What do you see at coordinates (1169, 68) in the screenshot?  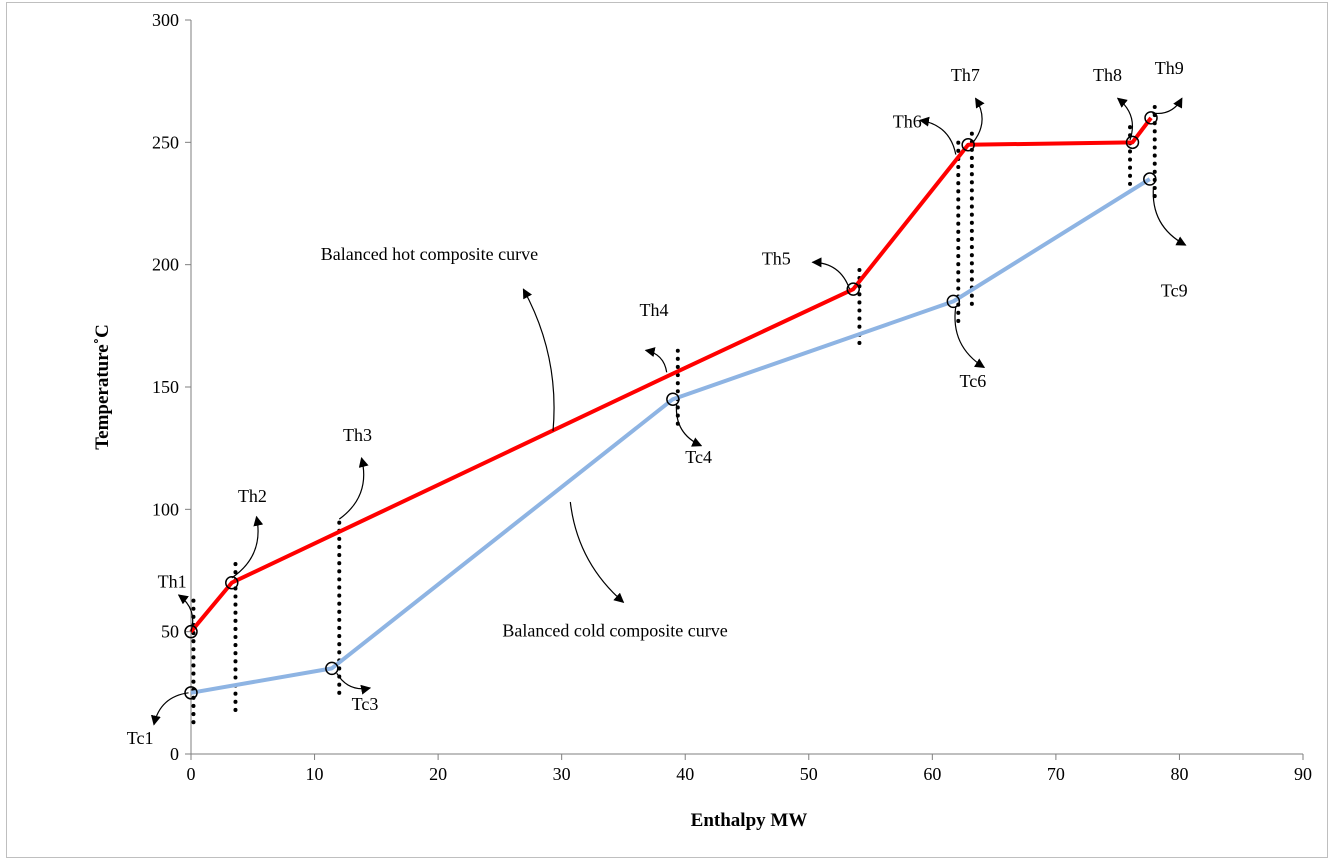 I see `annotation-label: Th9` at bounding box center [1169, 68].